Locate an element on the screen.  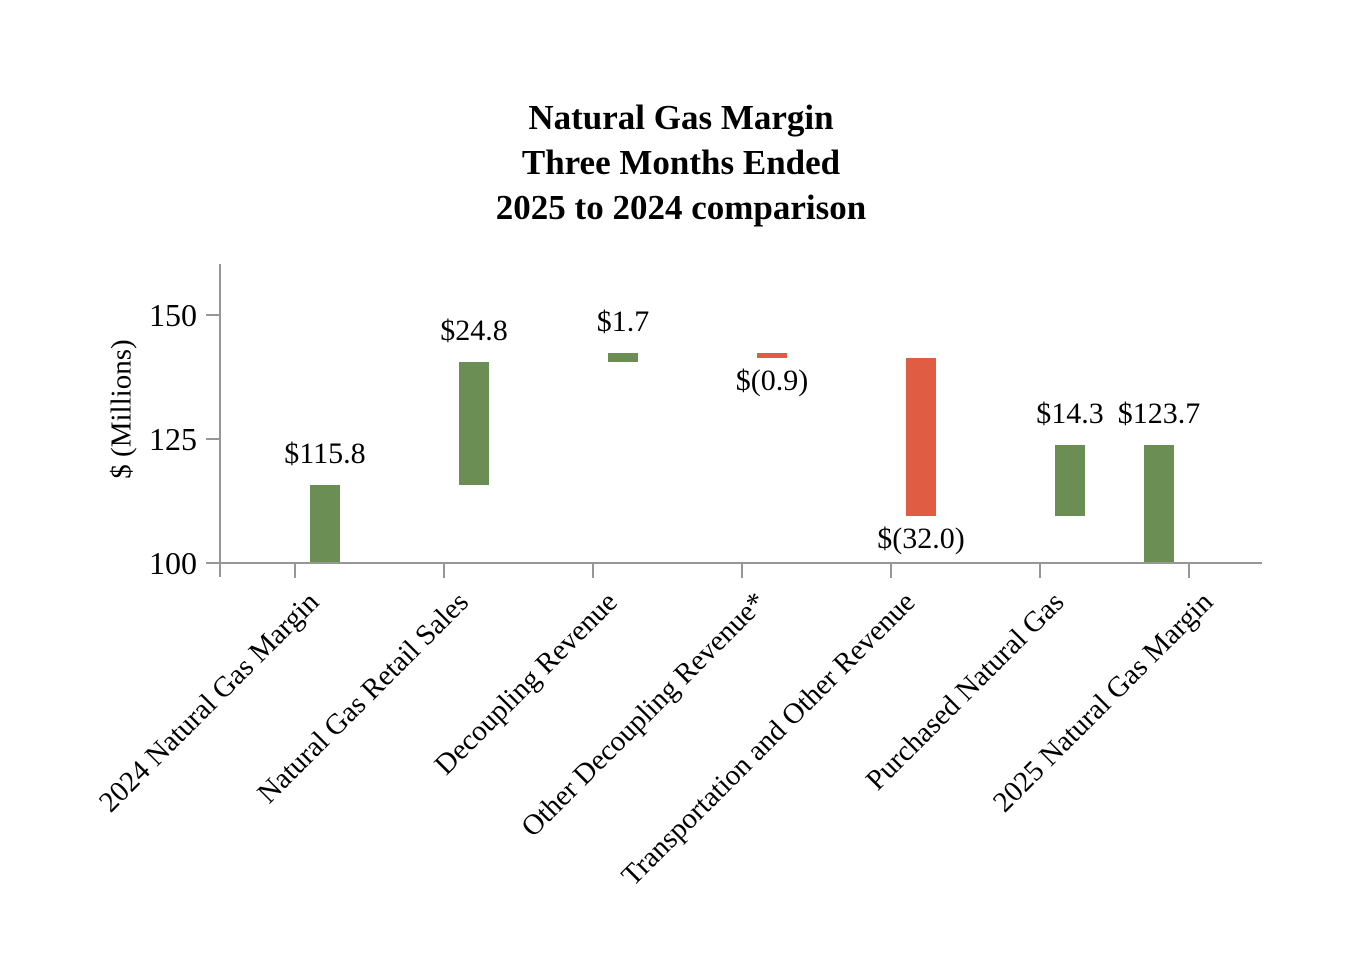
bar-value-label-natural-gas-retail-sales: $24.8 is located at coordinates (474, 330).